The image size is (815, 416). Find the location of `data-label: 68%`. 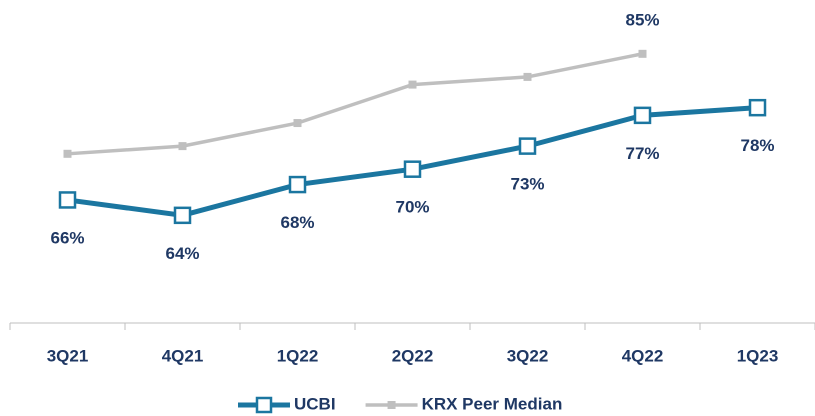

data-label: 68% is located at coordinates (297, 222).